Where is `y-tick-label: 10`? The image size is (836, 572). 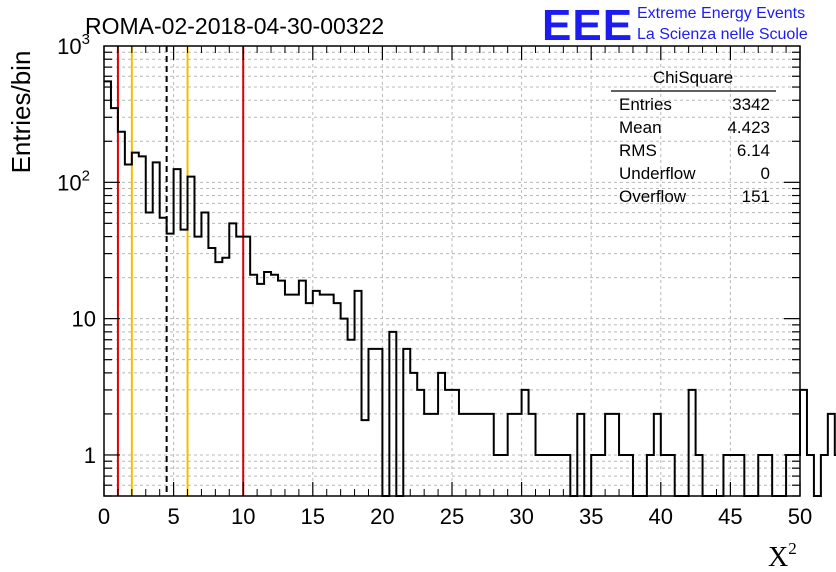
y-tick-label: 10 is located at coordinates (84, 319).